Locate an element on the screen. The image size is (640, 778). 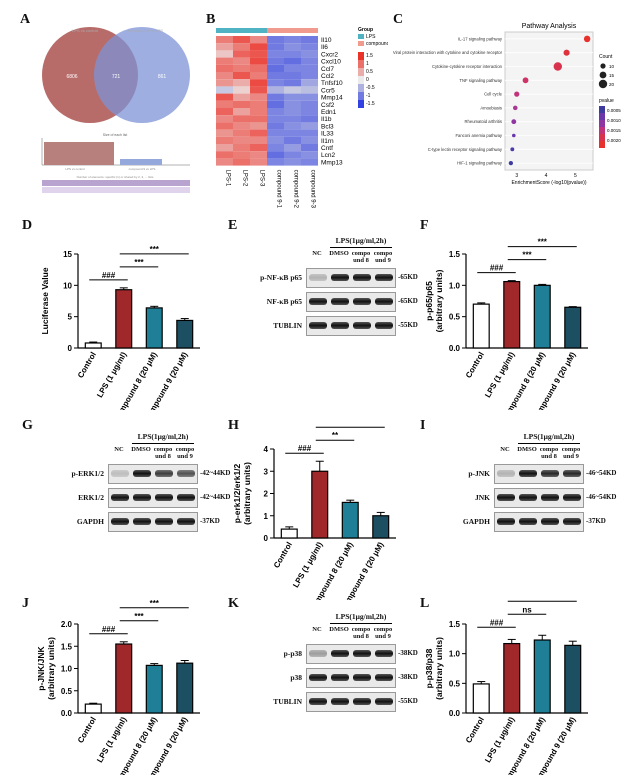
venn-bar-right-label: compound 9 vs LPS is located at coordinates (142, 169).